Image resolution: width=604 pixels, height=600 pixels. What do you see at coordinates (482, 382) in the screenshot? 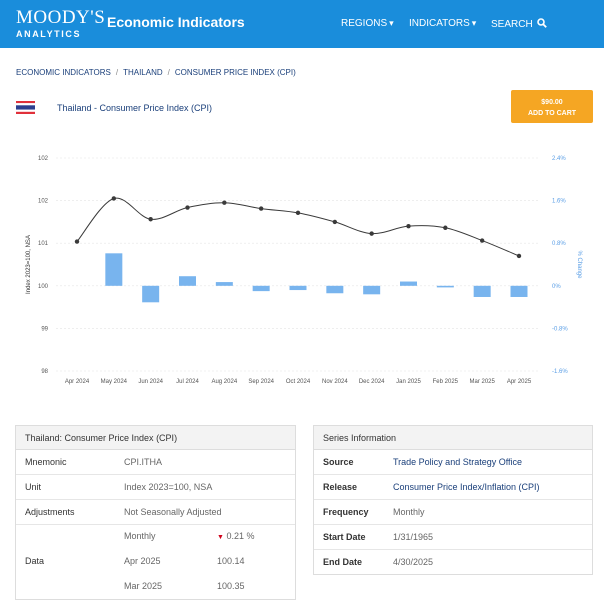
I see `x-tick-label: Mar 2025` at bounding box center [482, 382].